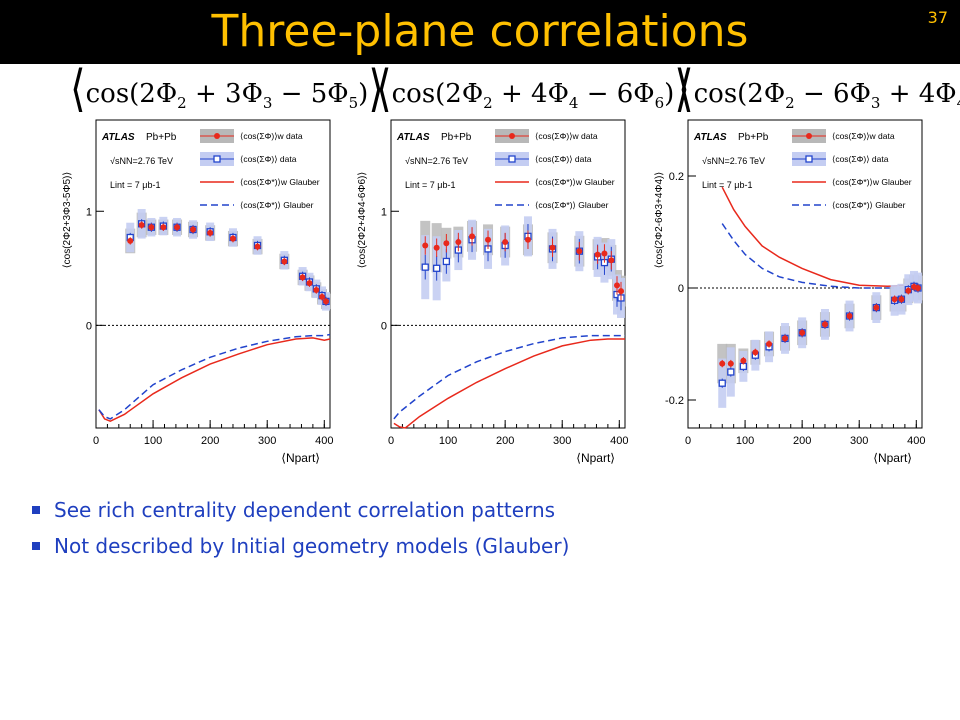 The height and width of the screenshot is (720, 960). I want to click on title-bar, so click(480, 32).